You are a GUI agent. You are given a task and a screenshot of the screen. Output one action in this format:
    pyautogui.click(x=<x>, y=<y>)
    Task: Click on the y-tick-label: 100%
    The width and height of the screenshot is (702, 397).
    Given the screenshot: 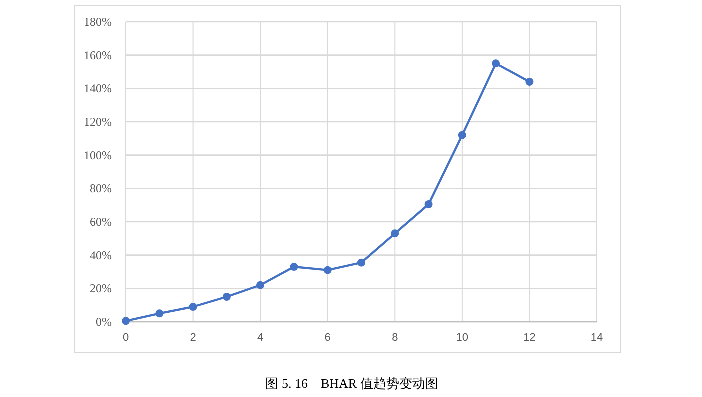 What is the action you would take?
    pyautogui.click(x=98, y=155)
    